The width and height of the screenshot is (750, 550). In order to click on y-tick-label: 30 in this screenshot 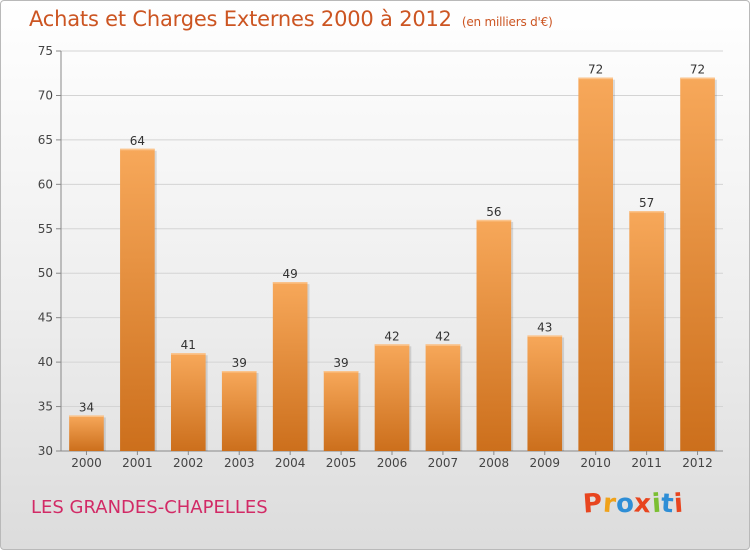, I will do `click(45, 451)`.